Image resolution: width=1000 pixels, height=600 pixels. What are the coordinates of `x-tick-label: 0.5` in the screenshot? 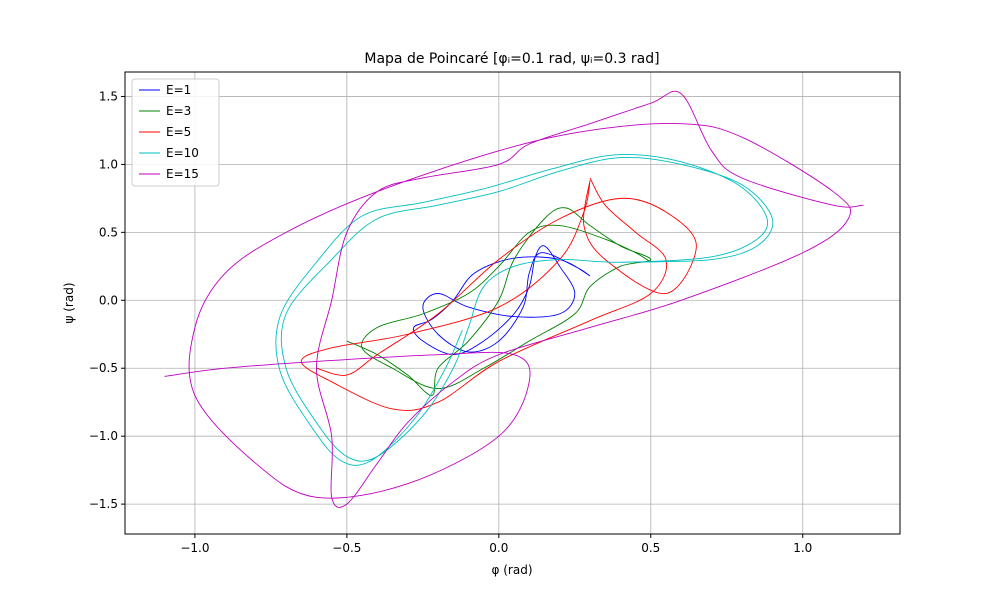 It's located at (650, 548).